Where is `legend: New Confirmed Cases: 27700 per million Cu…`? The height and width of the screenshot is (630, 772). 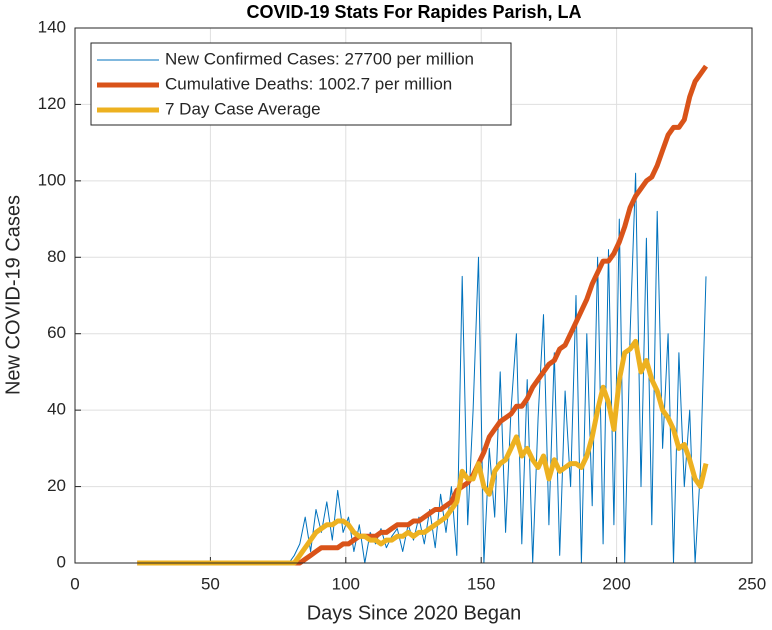
legend: New Confirmed Cases: 27700 per million Cu… is located at coordinates (301, 84).